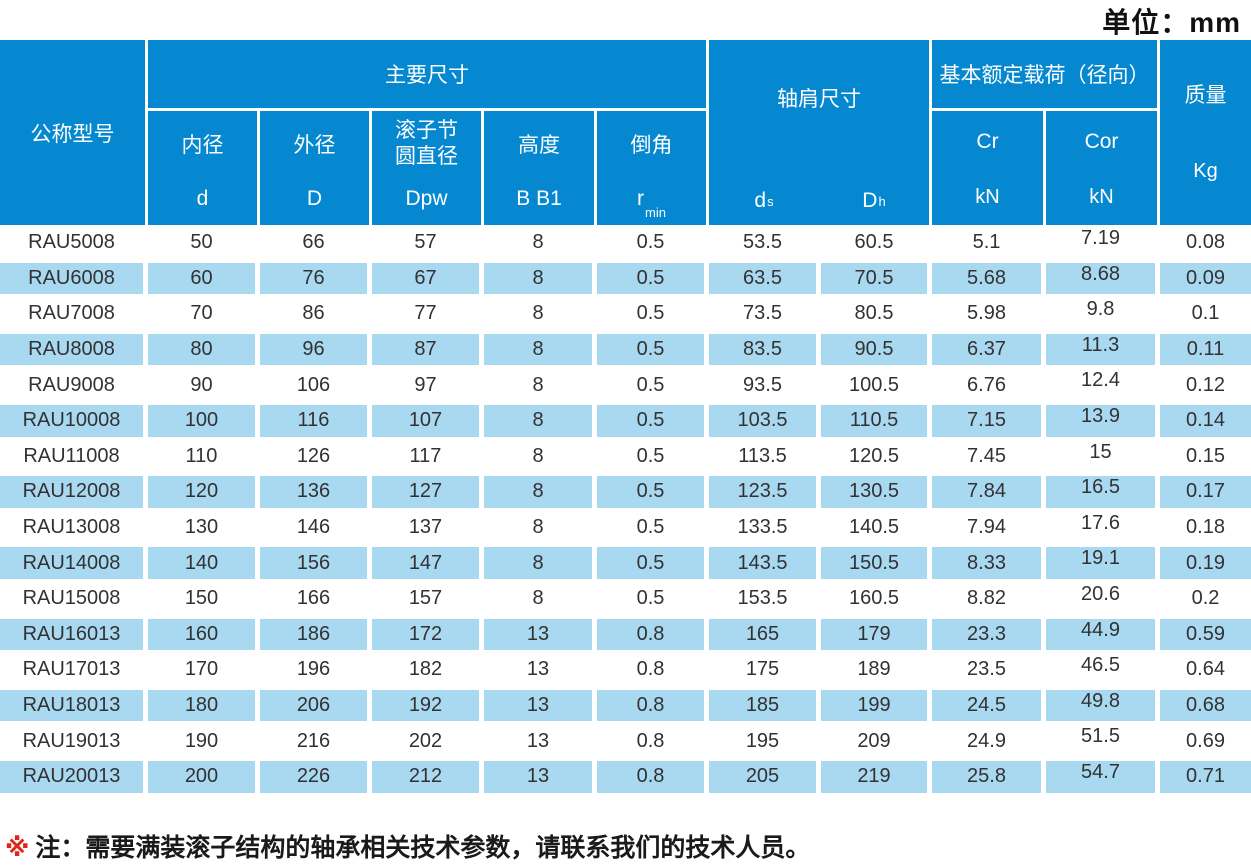 Image resolution: width=1251 pixels, height=866 pixels. Describe the element at coordinates (989, 741) in the screenshot. I see `cell-load-Cr: 24.9` at that location.